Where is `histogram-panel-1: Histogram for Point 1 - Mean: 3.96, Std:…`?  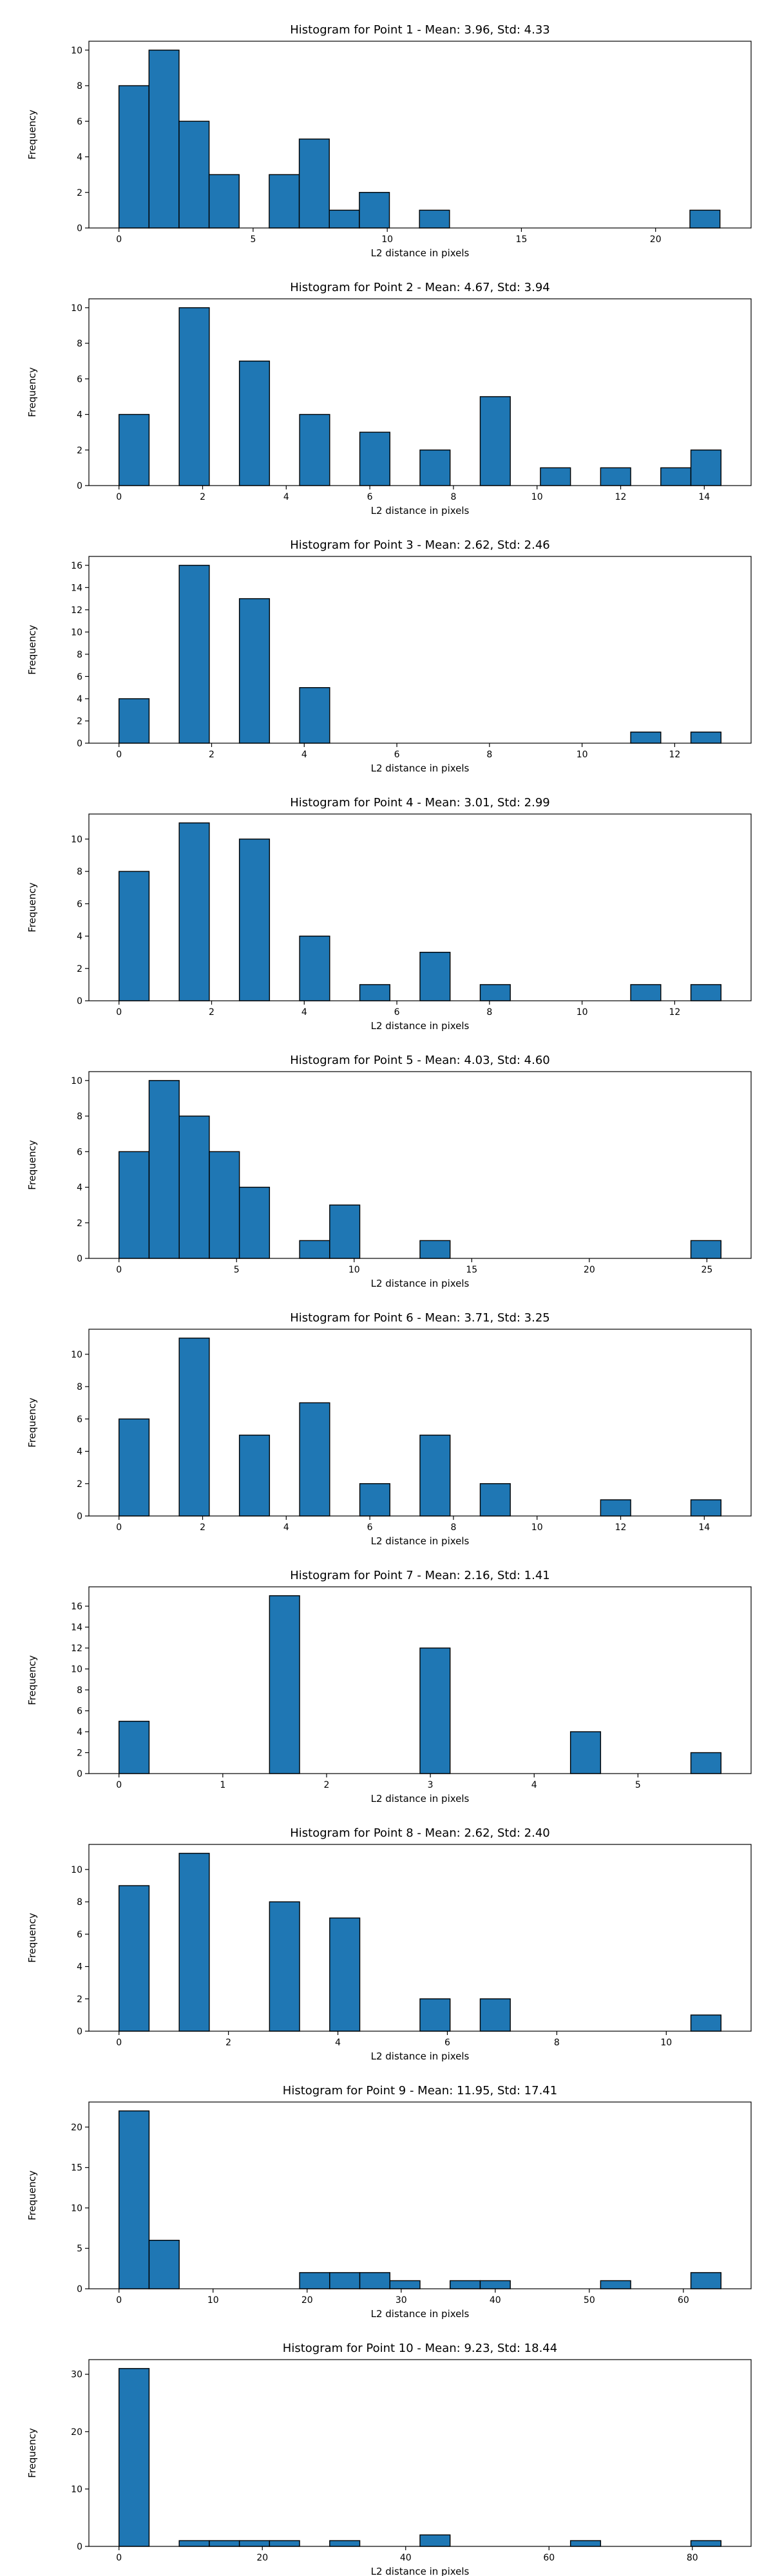 histogram-panel-1: Histogram for Point 1 - Mean: 3.96, Std:… is located at coordinates (389, 141).